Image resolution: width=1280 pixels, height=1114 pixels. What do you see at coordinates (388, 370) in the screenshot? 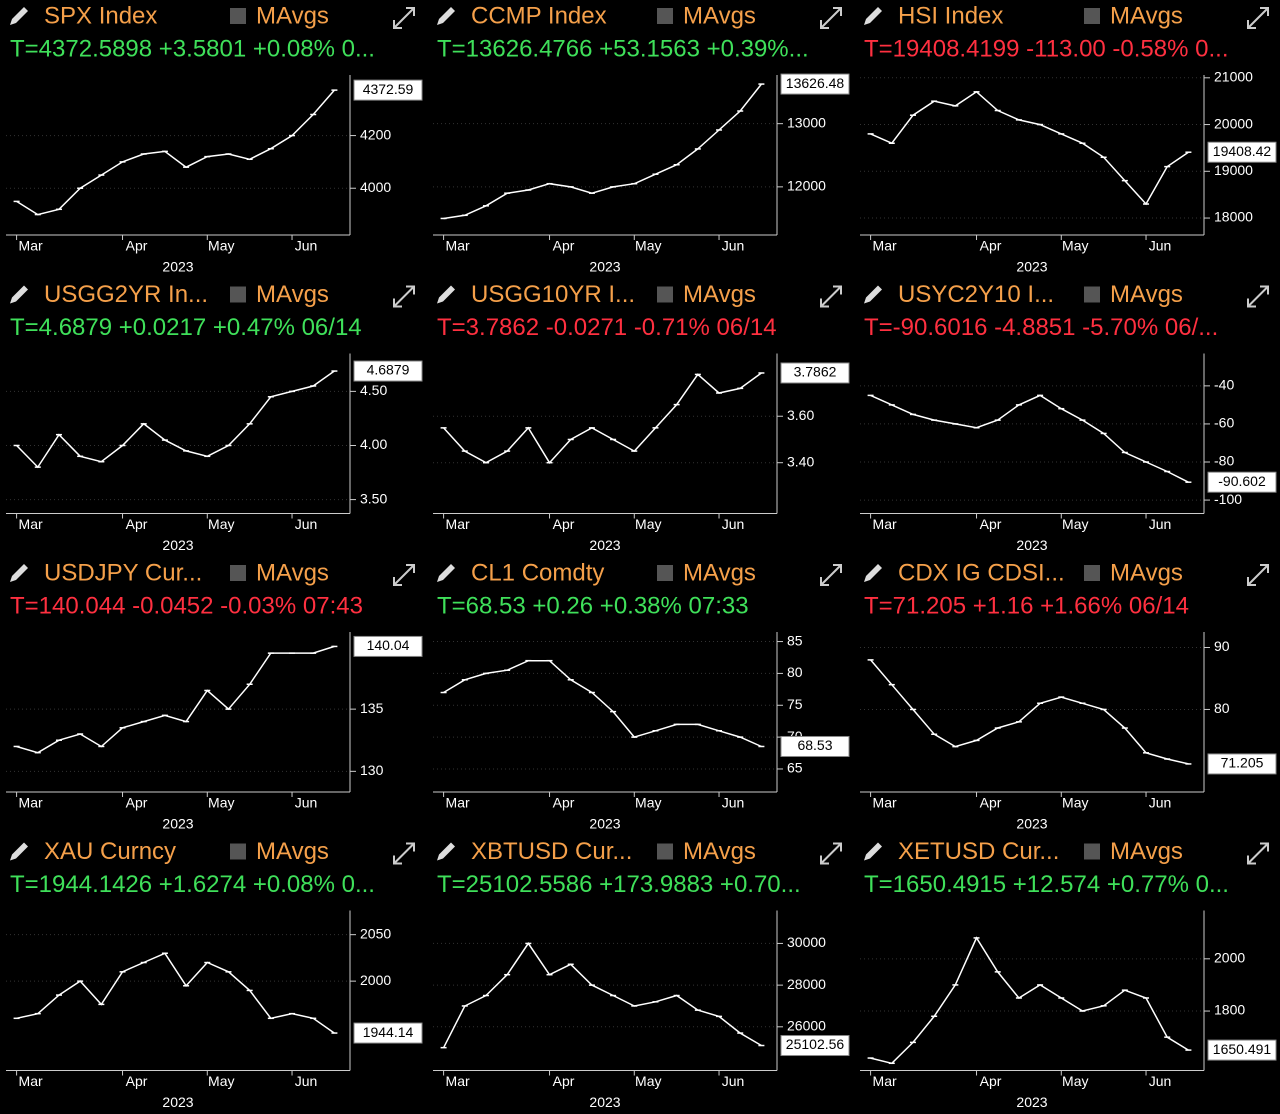
I see `last-value-label: 4.6879` at bounding box center [388, 370].